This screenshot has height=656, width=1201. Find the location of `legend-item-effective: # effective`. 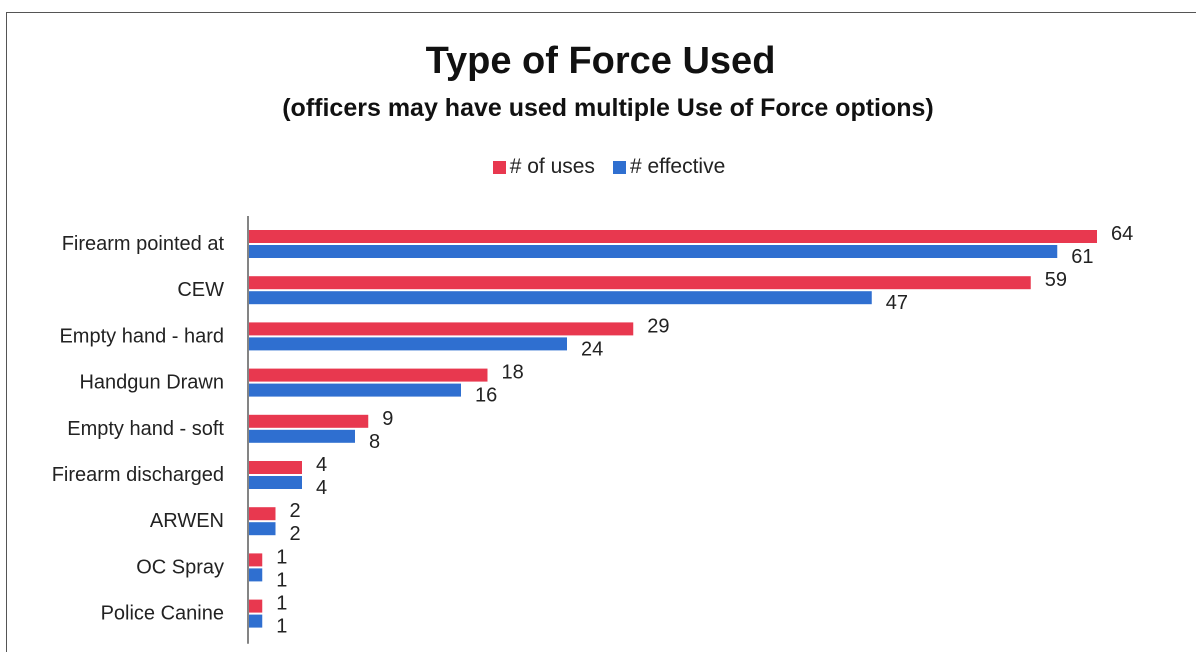

legend-item-effective: # effective is located at coordinates (669, 167).